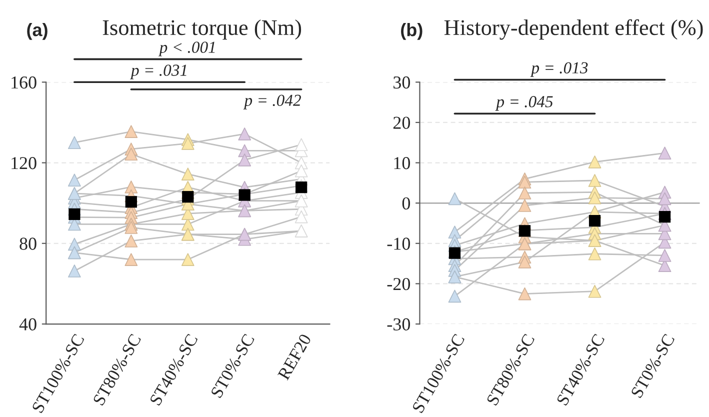  Describe the element at coordinates (24, 82) in the screenshot. I see `y-tick-label: 160` at that location.